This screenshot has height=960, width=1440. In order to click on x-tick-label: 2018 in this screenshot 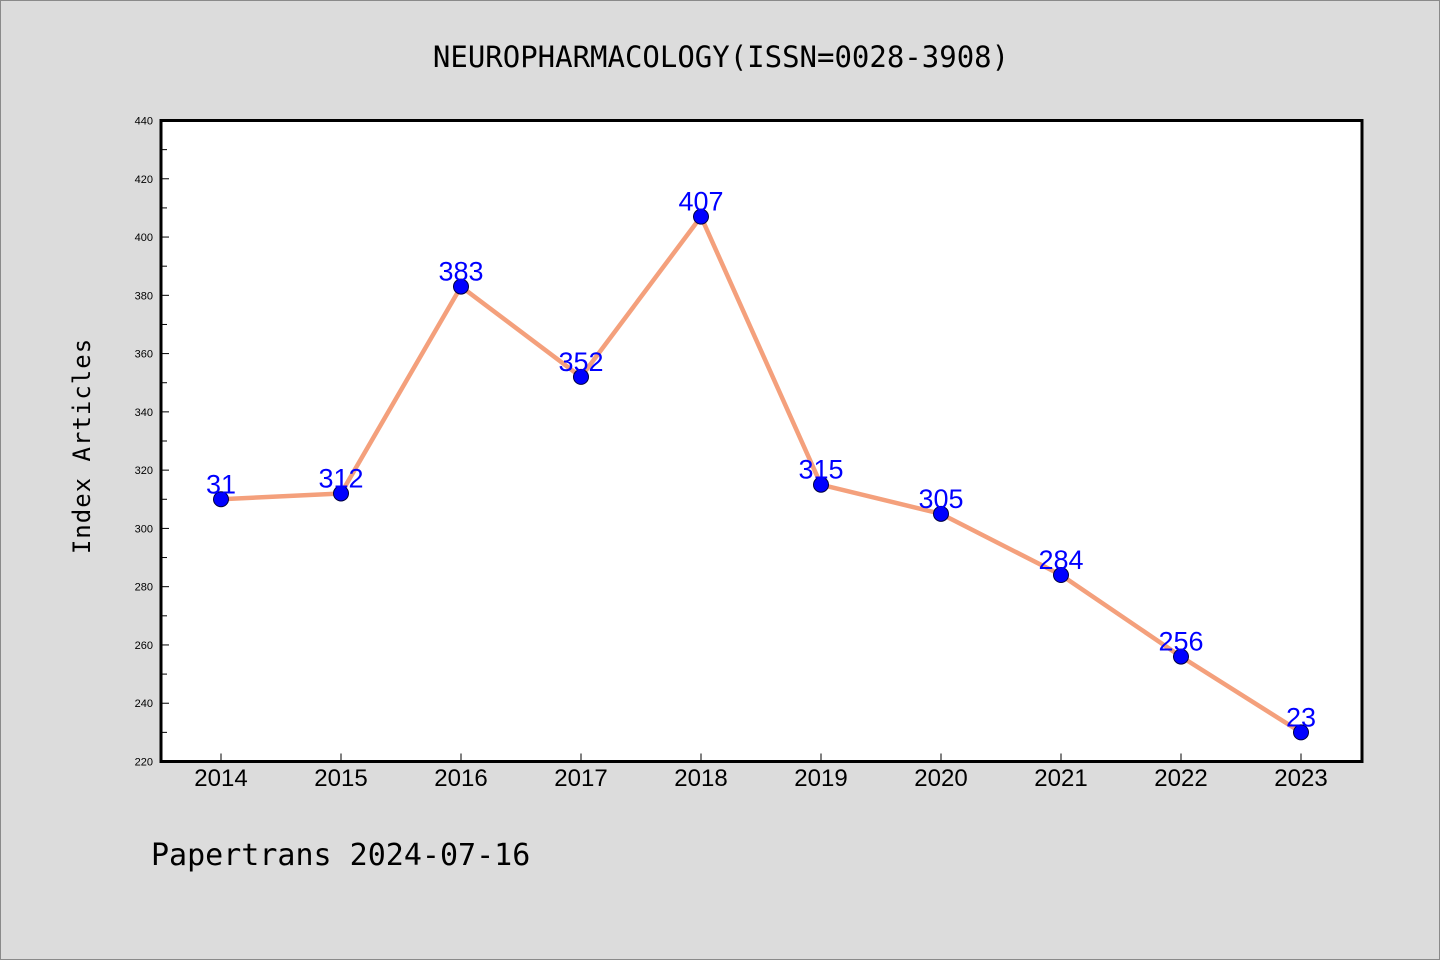, I will do `click(700, 778)`.